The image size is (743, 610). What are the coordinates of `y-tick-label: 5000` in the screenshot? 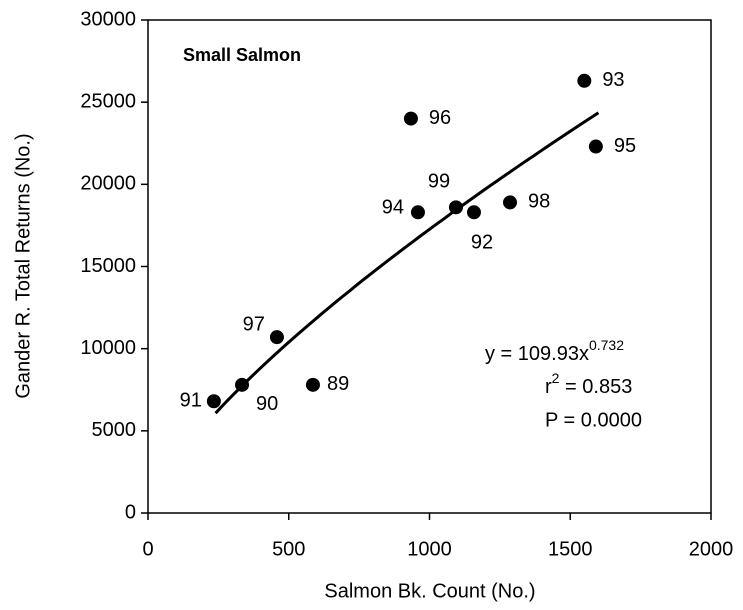 It's located at (114, 430).